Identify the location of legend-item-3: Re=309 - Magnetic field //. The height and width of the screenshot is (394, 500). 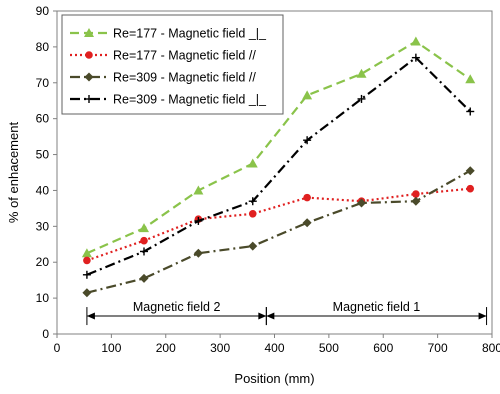
(163, 78).